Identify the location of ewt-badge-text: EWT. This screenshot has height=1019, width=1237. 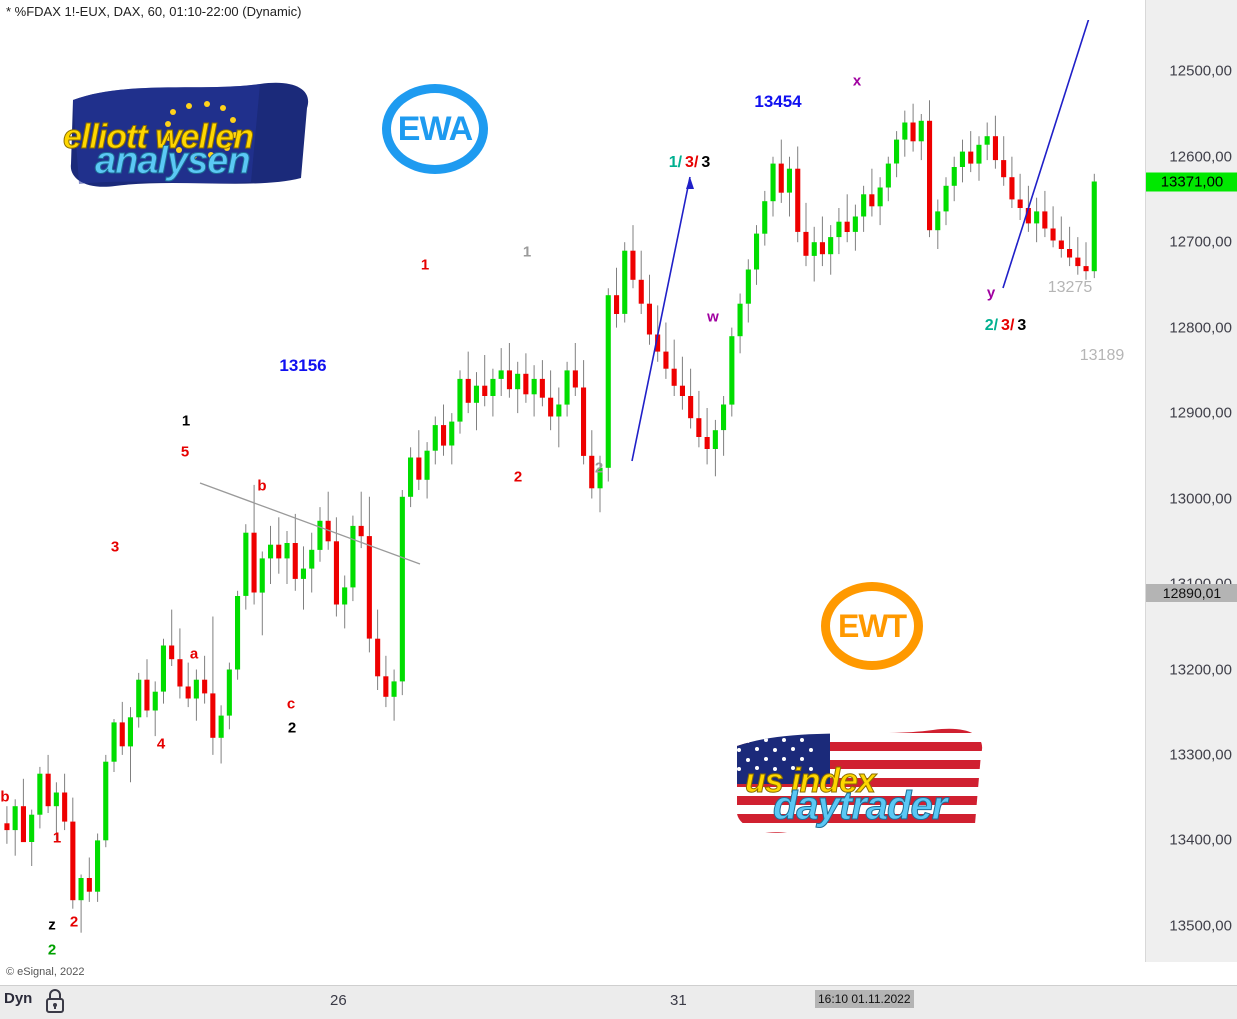
(872, 625).